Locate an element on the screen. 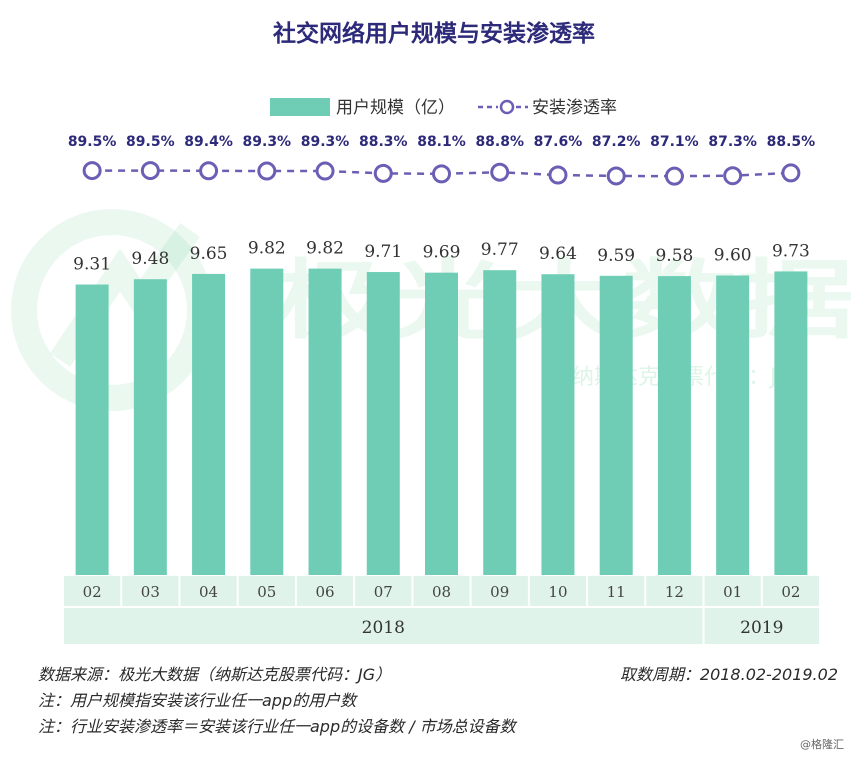 Image resolution: width=868 pixels, height=758 pixels. x-tick-label: 06 is located at coordinates (324, 592).